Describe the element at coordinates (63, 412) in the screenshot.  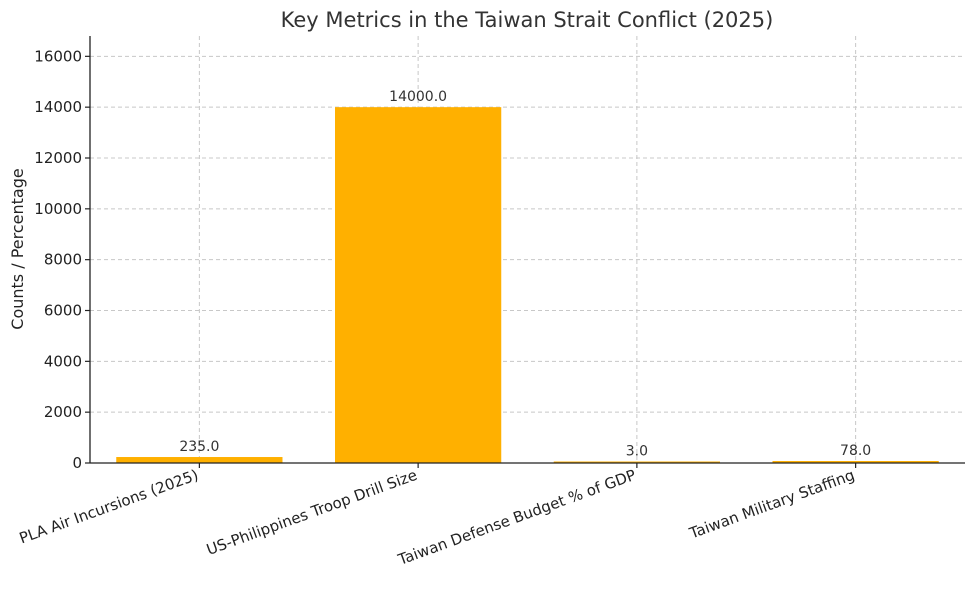
I see `y-tick-label: 2000` at that location.